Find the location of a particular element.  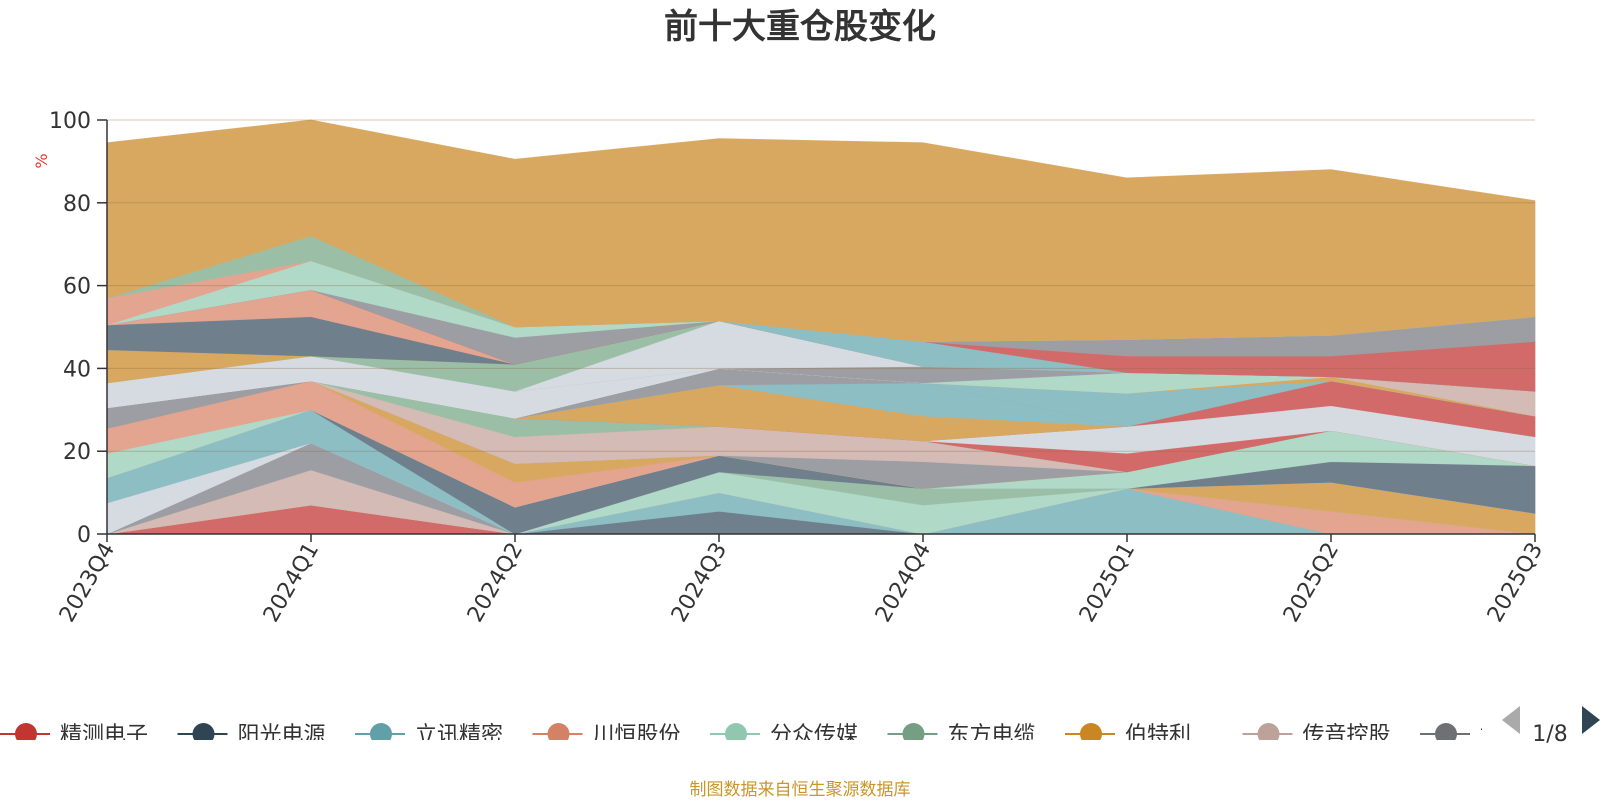

y-axis-unit: % is located at coordinates (41, 160).